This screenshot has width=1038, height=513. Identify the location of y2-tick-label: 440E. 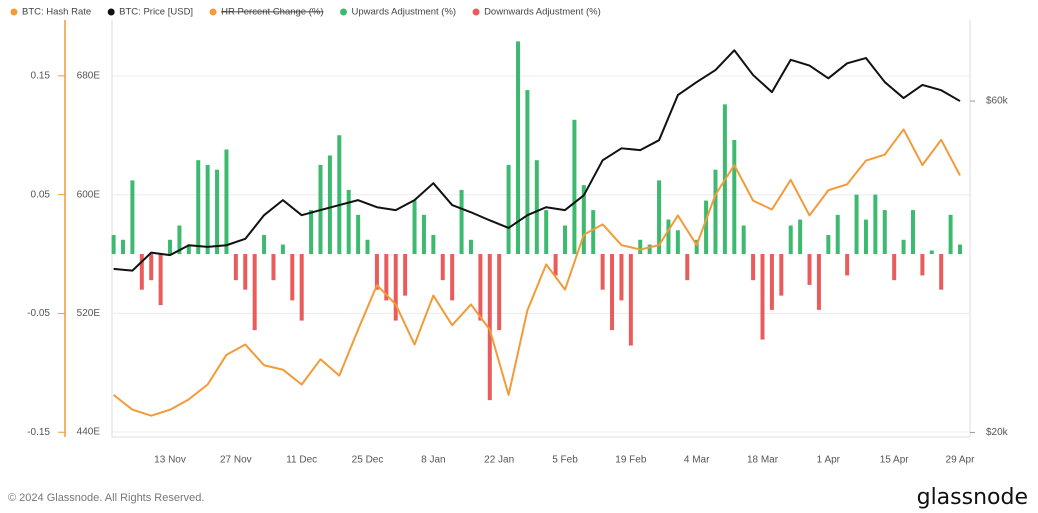
(89, 432).